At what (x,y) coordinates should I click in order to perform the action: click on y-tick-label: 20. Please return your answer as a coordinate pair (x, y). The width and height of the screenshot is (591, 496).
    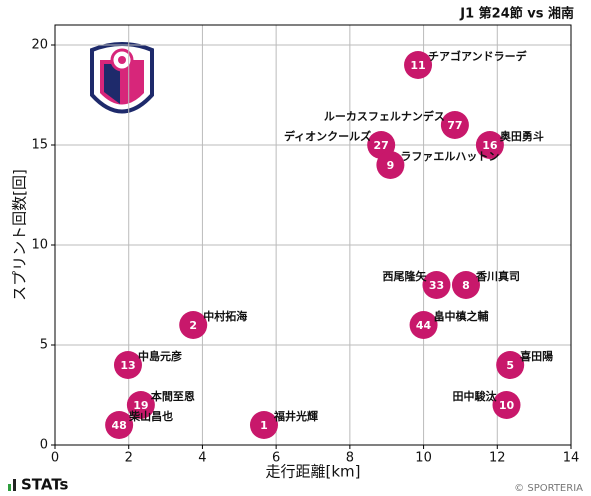
    Looking at the image, I should click on (39, 45).